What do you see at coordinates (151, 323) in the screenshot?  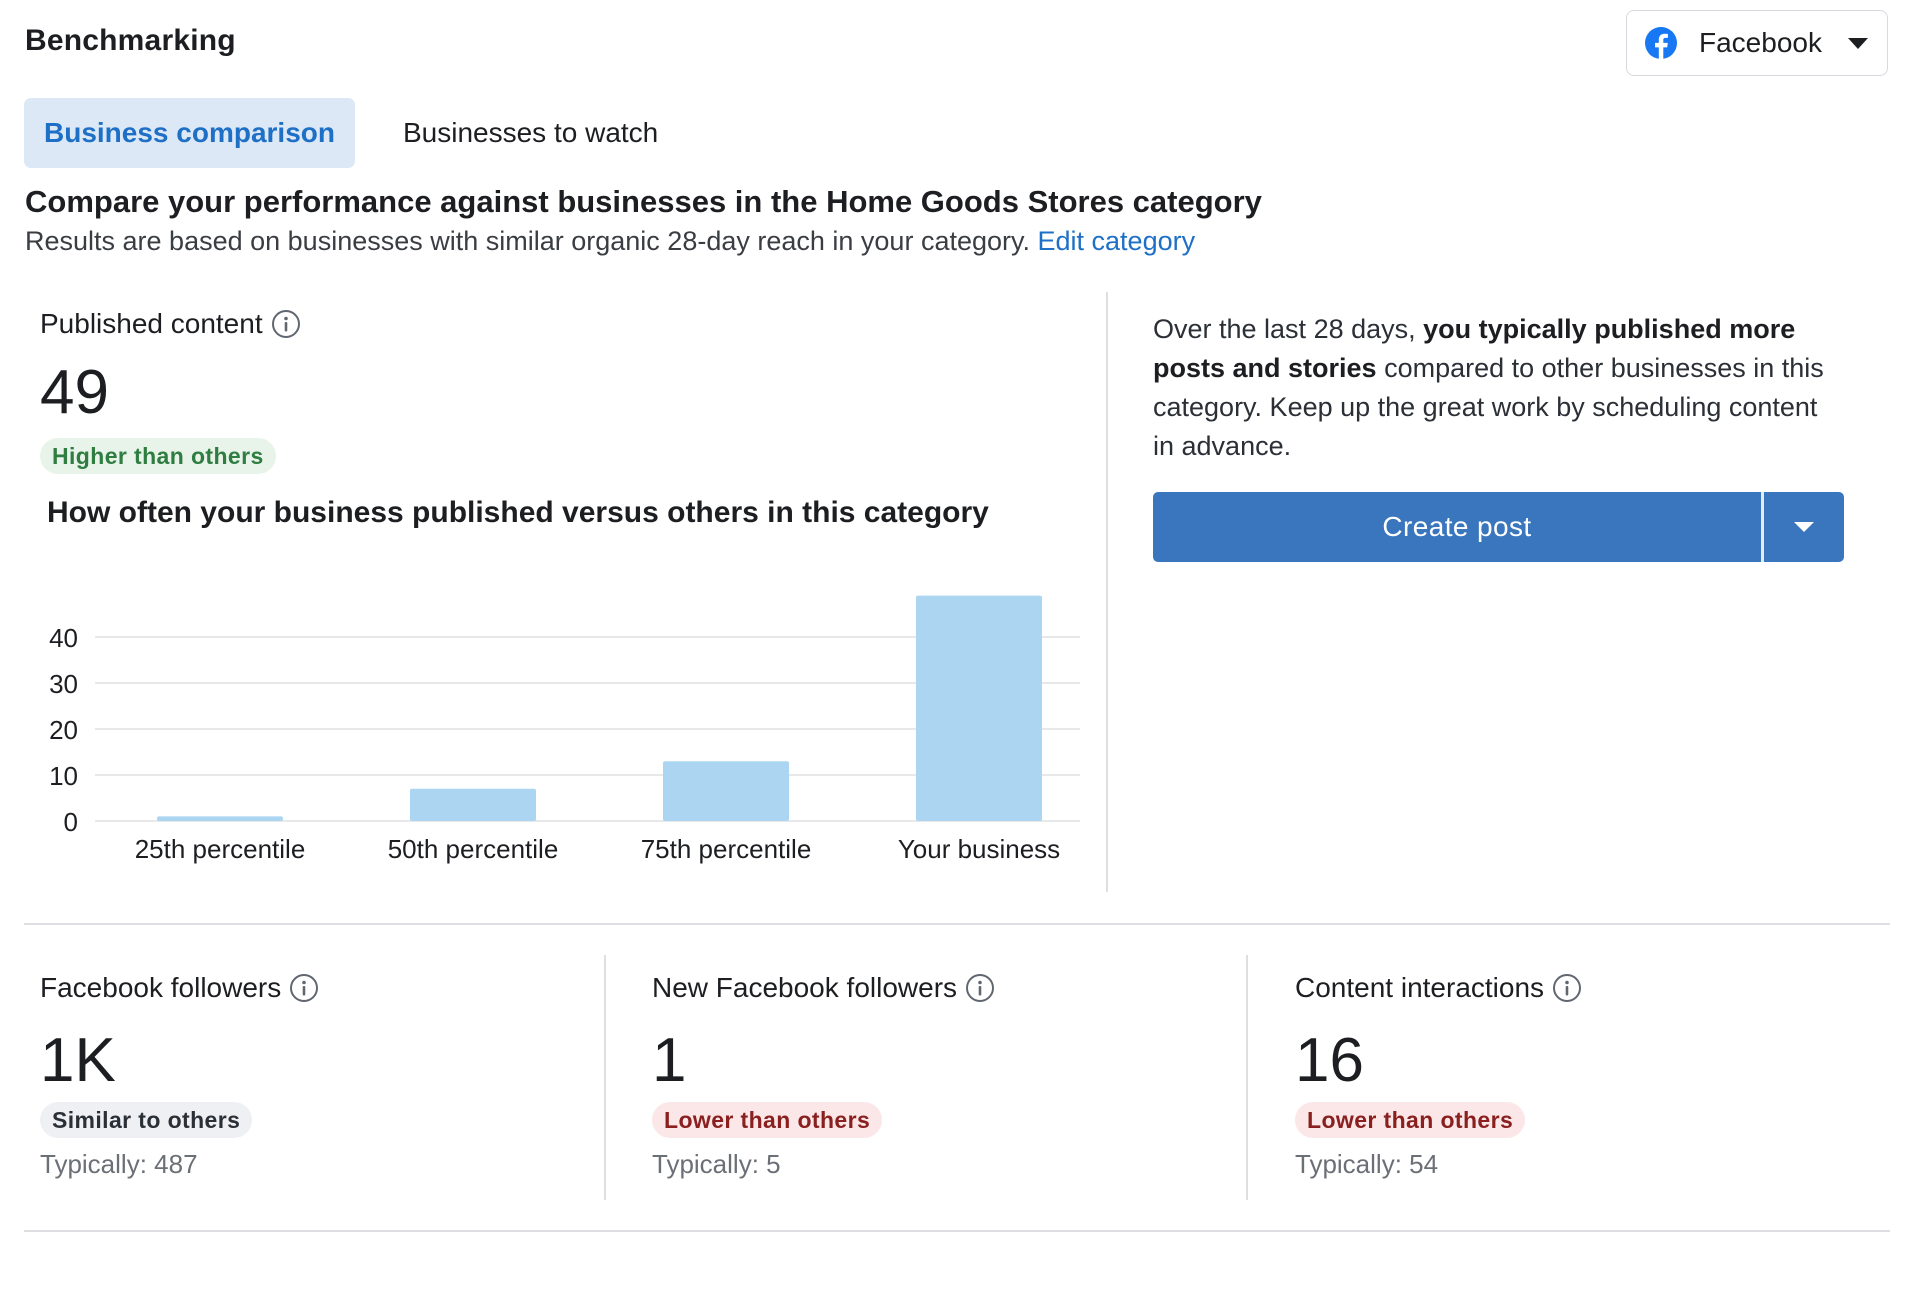 I see `published-content-label-text: Published content` at bounding box center [151, 323].